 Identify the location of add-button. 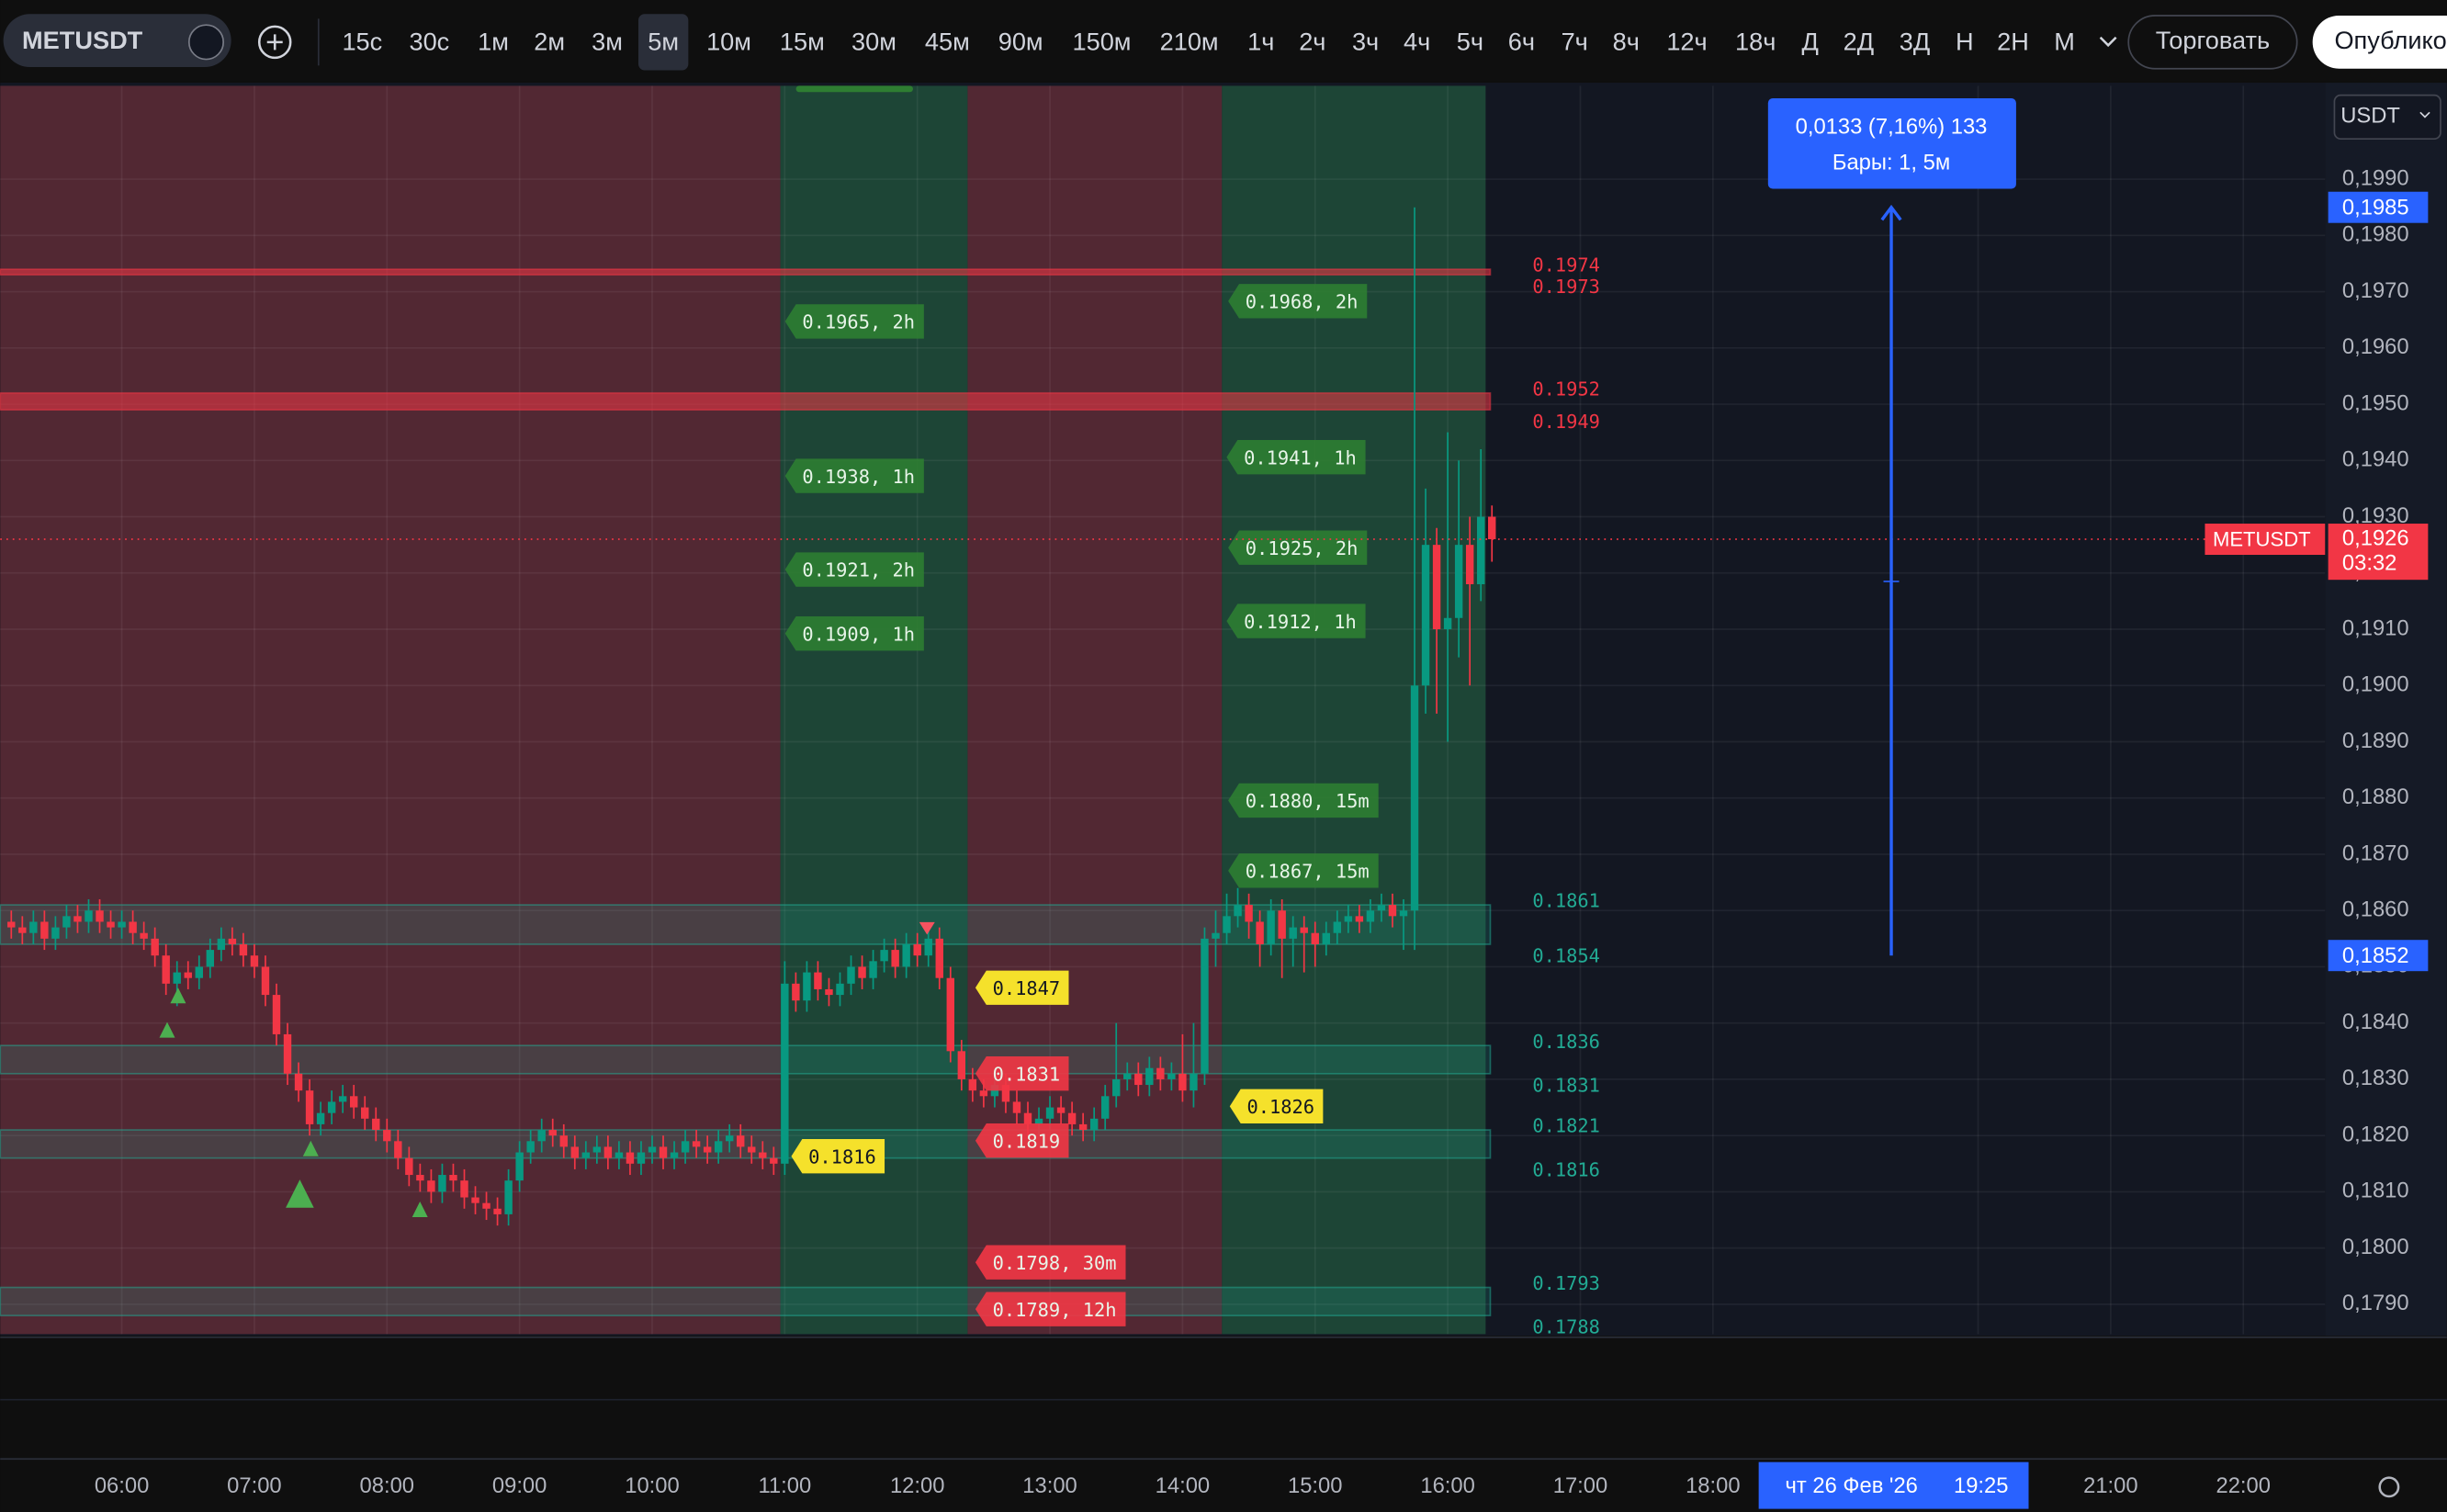
(275, 42).